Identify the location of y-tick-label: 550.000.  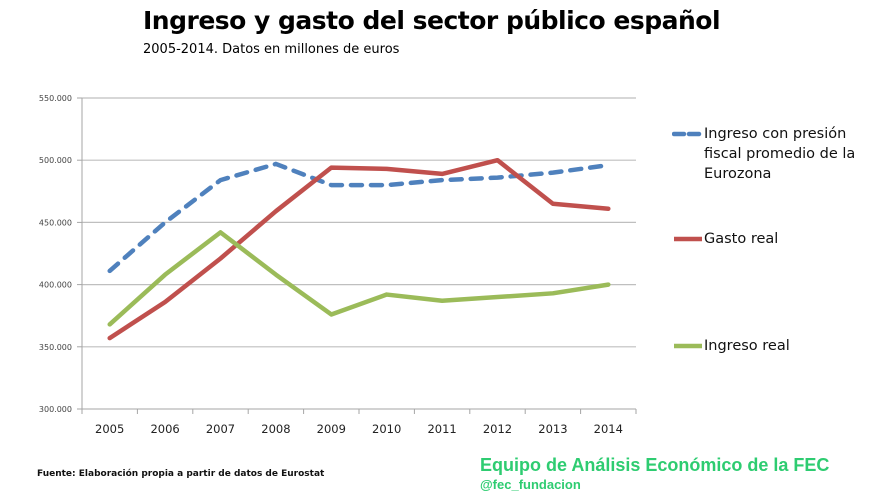
(55, 98).